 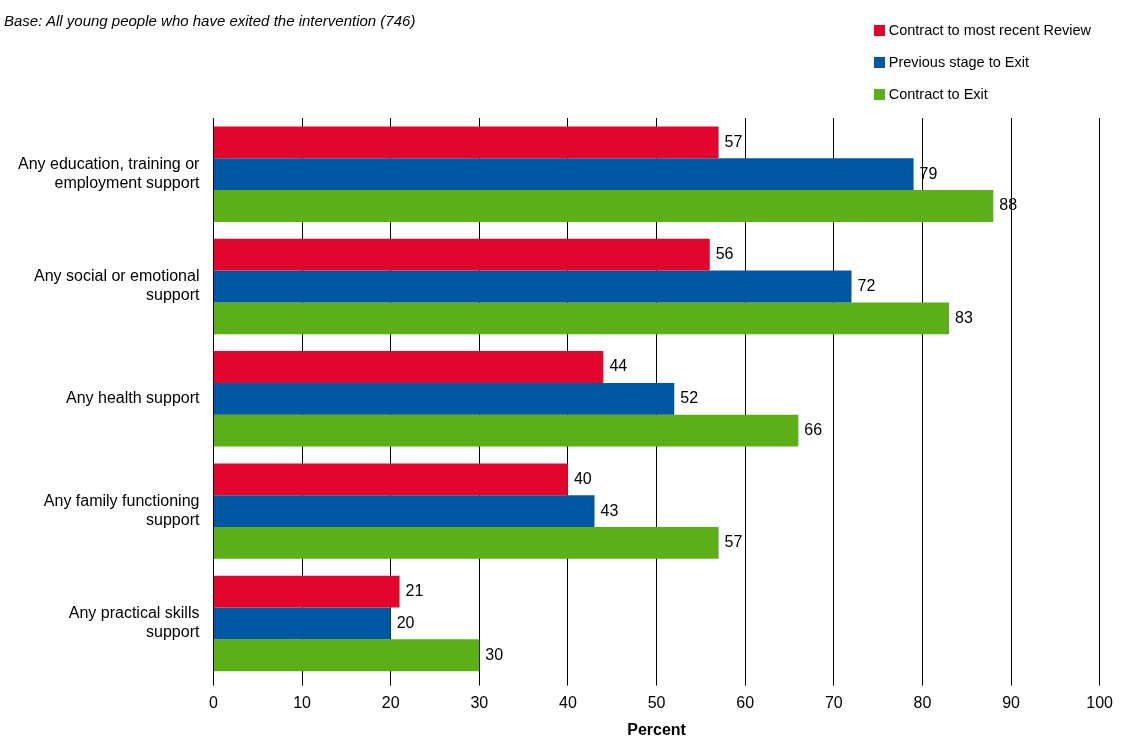 I want to click on x-tick-label: 0, so click(x=213, y=702).